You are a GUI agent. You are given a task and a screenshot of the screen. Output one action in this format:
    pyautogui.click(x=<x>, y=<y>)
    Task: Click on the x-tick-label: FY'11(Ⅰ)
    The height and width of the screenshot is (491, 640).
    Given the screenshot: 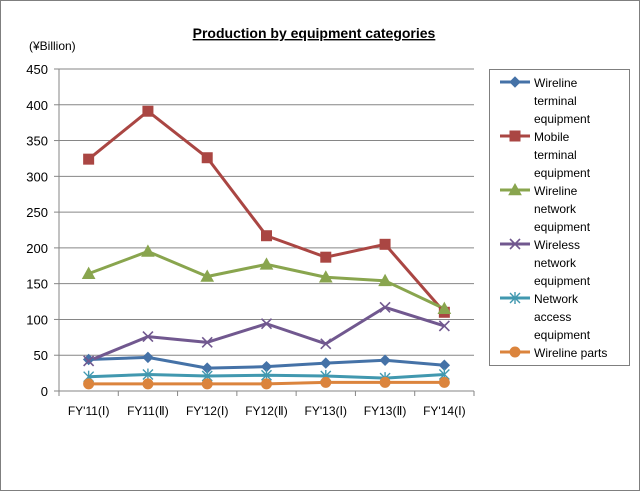 What is the action you would take?
    pyautogui.click(x=89, y=411)
    